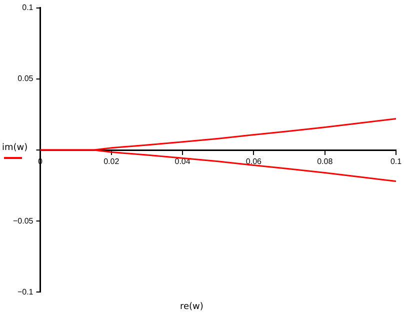 Image resolution: width=408 pixels, height=320 pixels. What do you see at coordinates (112, 161) in the screenshot?
I see `x-tick-label: 0.02` at bounding box center [112, 161].